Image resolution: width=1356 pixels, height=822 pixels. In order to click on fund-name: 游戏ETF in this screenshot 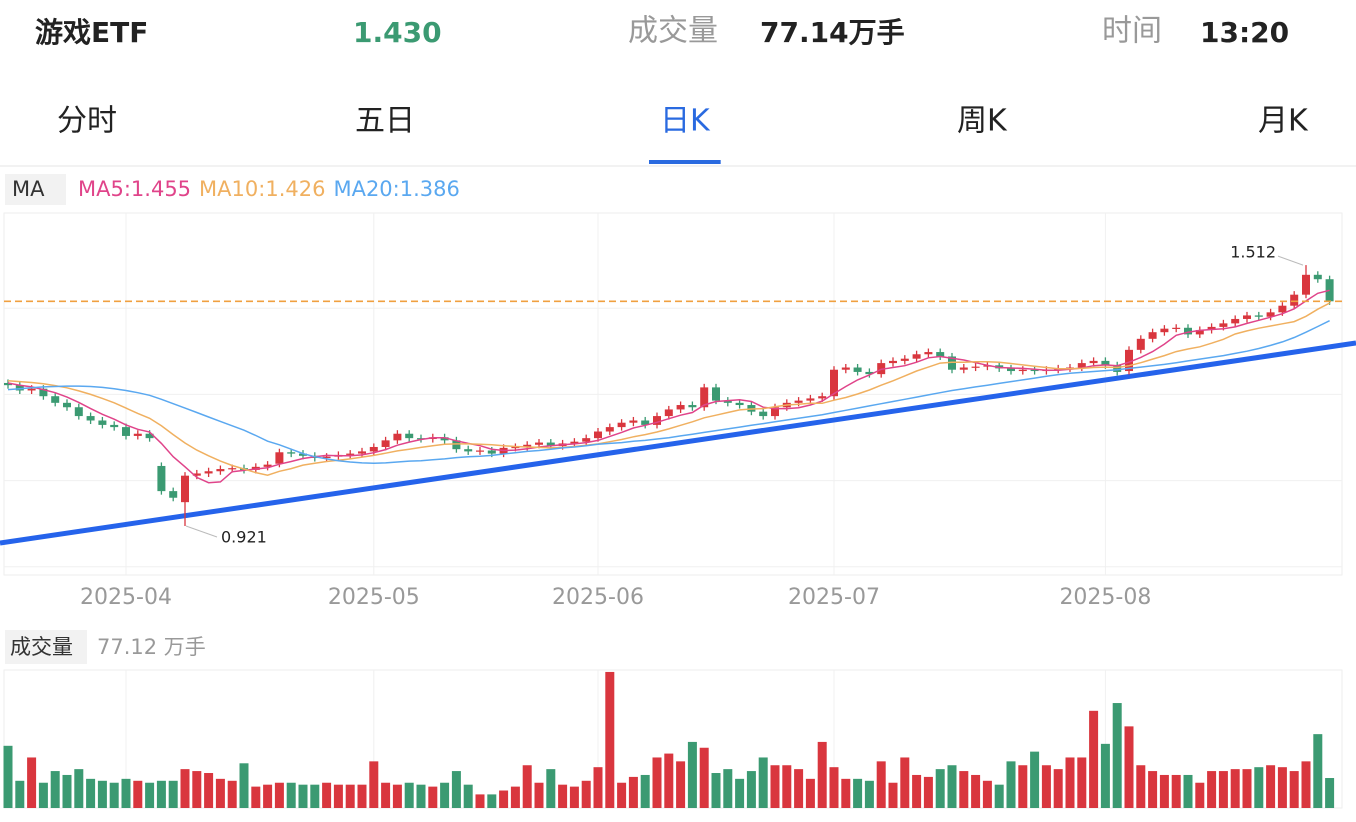, I will do `click(91, 32)`.